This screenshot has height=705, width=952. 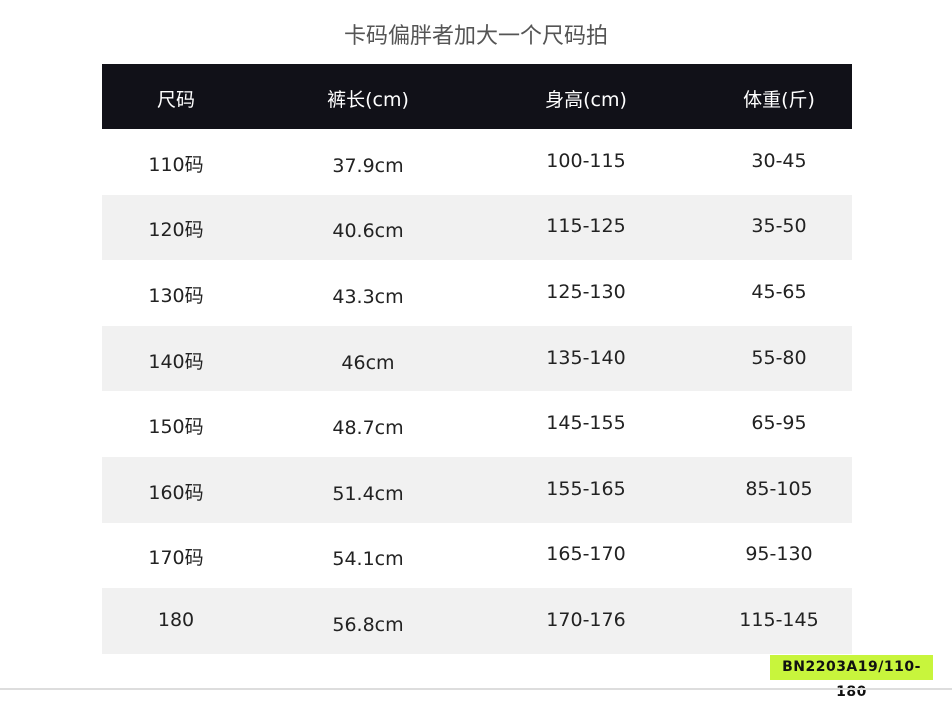 What do you see at coordinates (477, 424) in the screenshot?
I see `table-row: 150码 48.7cm 145-155 65-95` at bounding box center [477, 424].